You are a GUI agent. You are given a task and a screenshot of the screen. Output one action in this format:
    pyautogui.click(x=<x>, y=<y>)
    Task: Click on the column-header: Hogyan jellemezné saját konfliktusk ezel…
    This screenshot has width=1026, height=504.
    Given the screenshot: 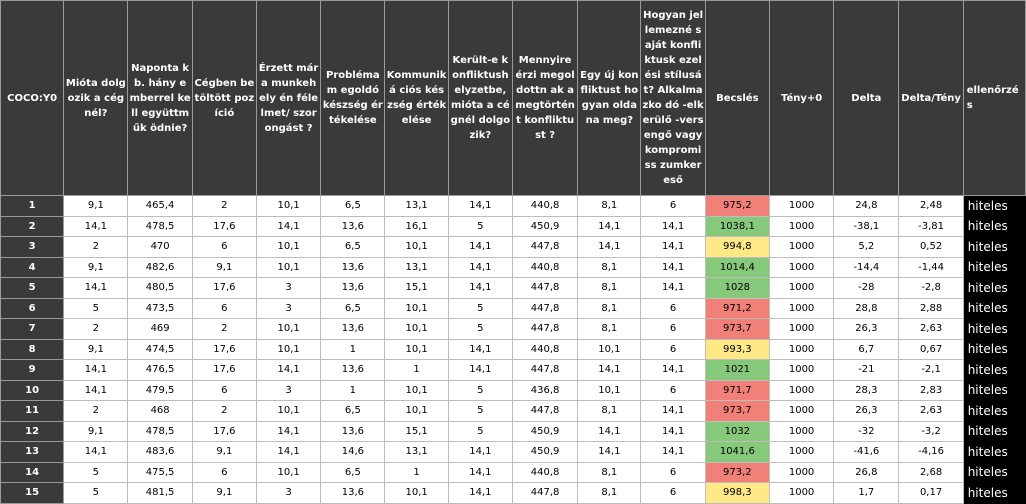 What is the action you would take?
    pyautogui.click(x=673, y=98)
    